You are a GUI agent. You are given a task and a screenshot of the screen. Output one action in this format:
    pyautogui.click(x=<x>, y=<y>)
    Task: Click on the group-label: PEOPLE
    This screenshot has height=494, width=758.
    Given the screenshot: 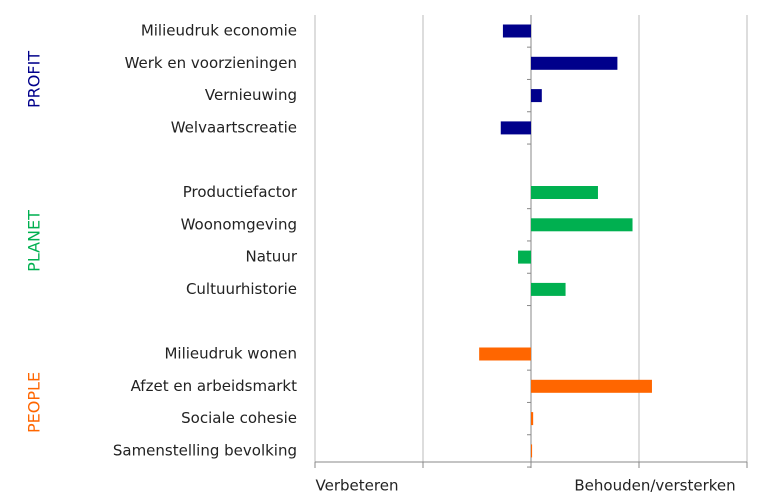 What is the action you would take?
    pyautogui.click(x=34, y=402)
    